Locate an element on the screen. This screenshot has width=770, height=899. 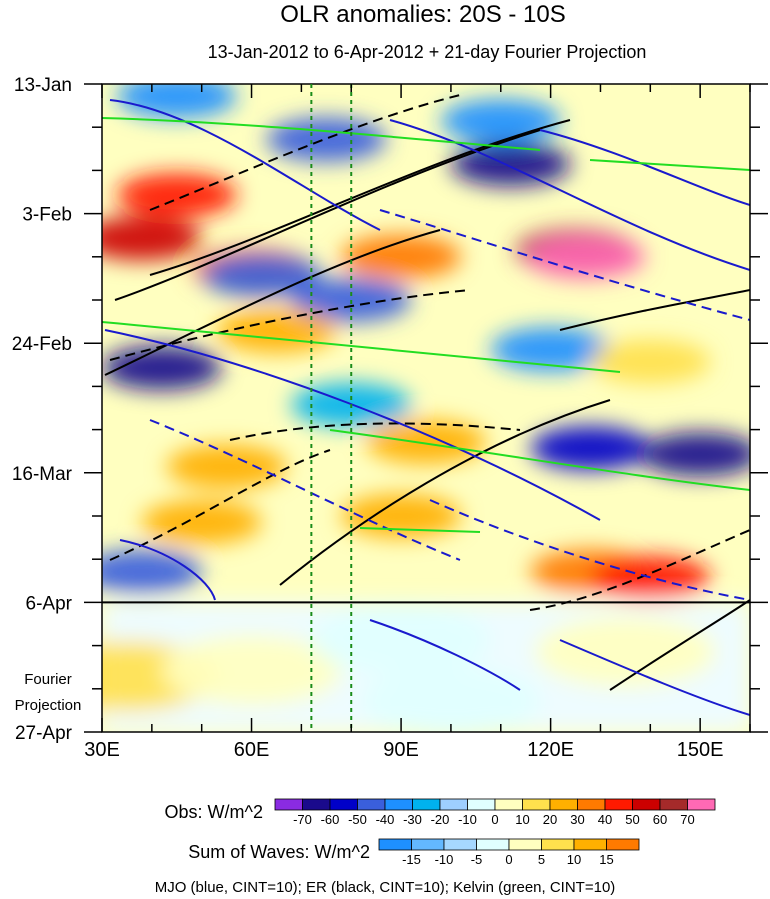
y-tick-label: 6-Apr is located at coordinates (49, 603).